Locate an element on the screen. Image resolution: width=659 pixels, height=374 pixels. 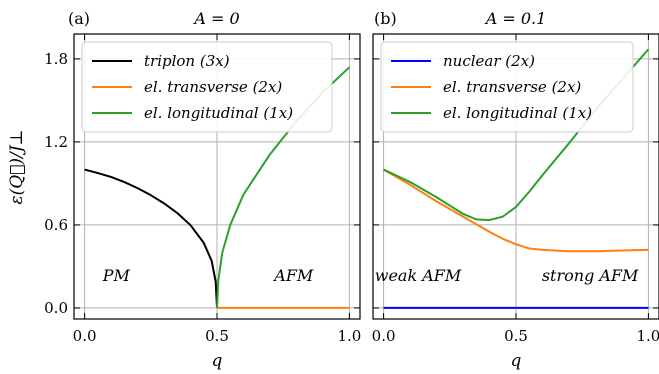
y-axis-label: ε(Q⃗)/J⊥ is located at coordinates (17, 166).